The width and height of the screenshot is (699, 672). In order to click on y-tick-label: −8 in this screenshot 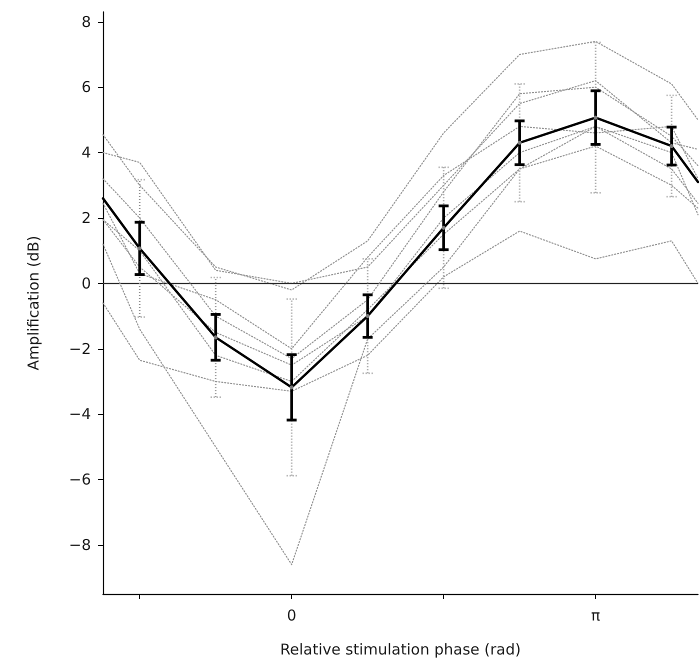, I will do `click(79, 545)`.